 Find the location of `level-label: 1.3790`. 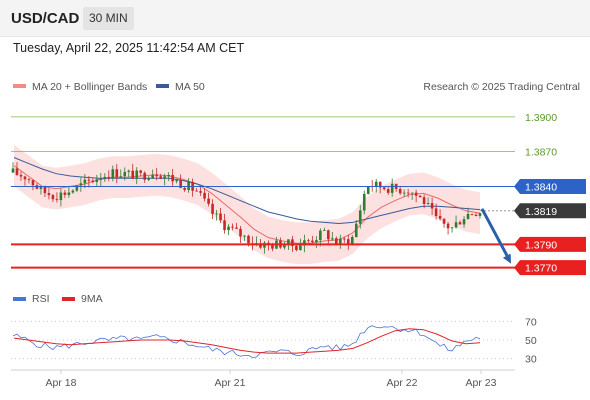

level-label: 1.3790 is located at coordinates (541, 245).